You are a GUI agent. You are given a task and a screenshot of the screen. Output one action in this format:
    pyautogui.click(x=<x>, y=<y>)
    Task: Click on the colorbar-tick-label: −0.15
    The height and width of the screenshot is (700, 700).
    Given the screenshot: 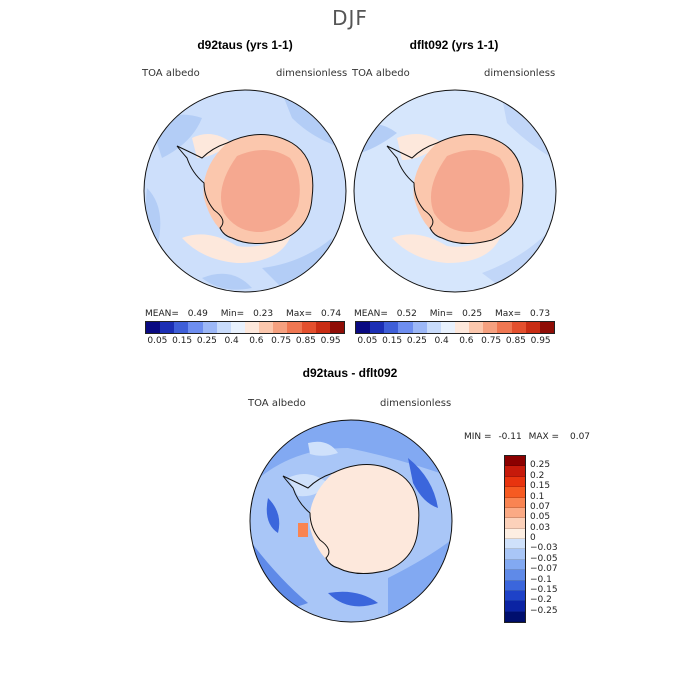 What is the action you would take?
    pyautogui.click(x=544, y=589)
    